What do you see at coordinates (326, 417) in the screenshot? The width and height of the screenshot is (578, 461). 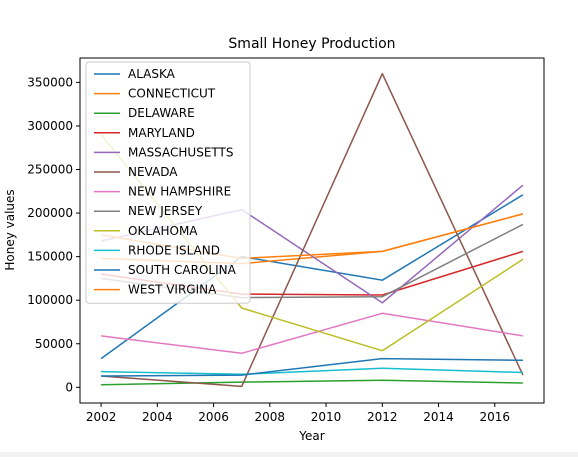 I see `x-tick-label: 2010` at bounding box center [326, 417].